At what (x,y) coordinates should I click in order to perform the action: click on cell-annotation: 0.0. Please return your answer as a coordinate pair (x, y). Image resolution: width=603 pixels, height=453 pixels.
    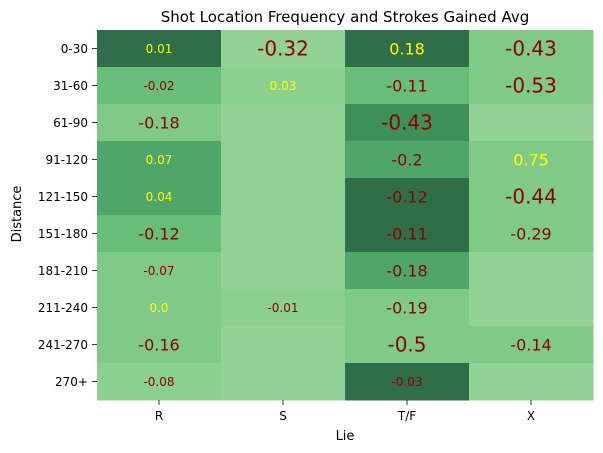
    Looking at the image, I should click on (158, 308).